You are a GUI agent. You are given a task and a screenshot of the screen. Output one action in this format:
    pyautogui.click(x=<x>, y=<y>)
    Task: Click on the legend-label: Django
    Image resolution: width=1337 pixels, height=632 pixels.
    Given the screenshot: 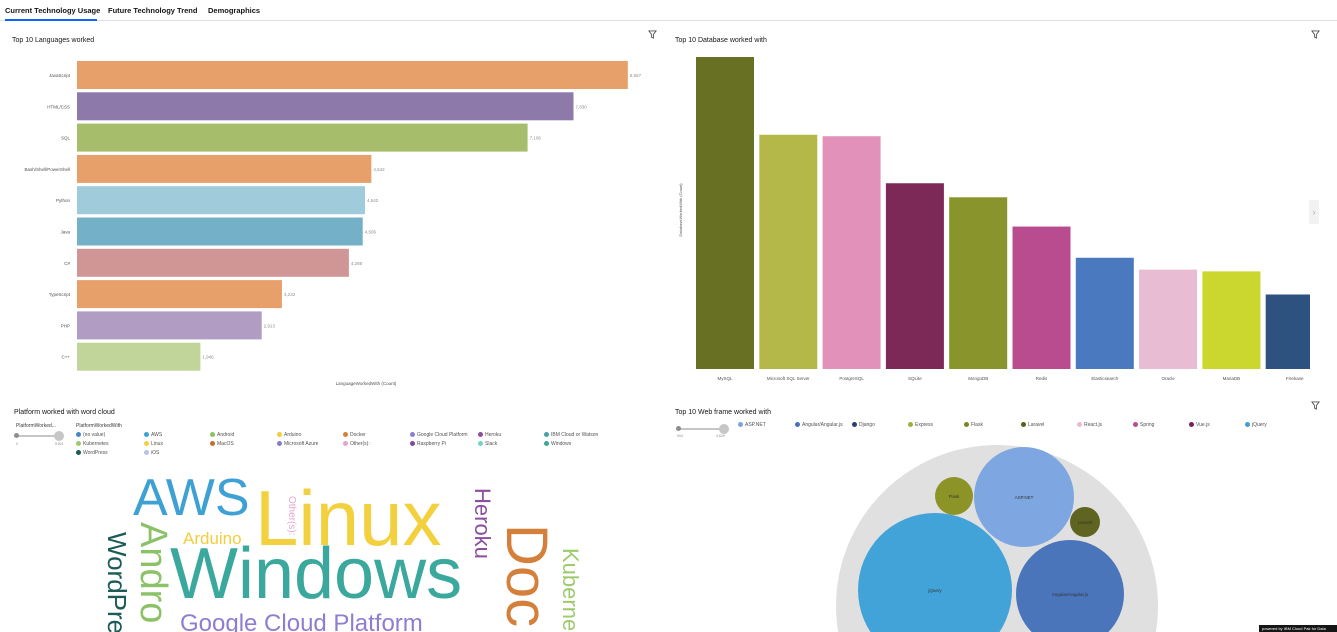 What is the action you would take?
    pyautogui.click(x=867, y=425)
    